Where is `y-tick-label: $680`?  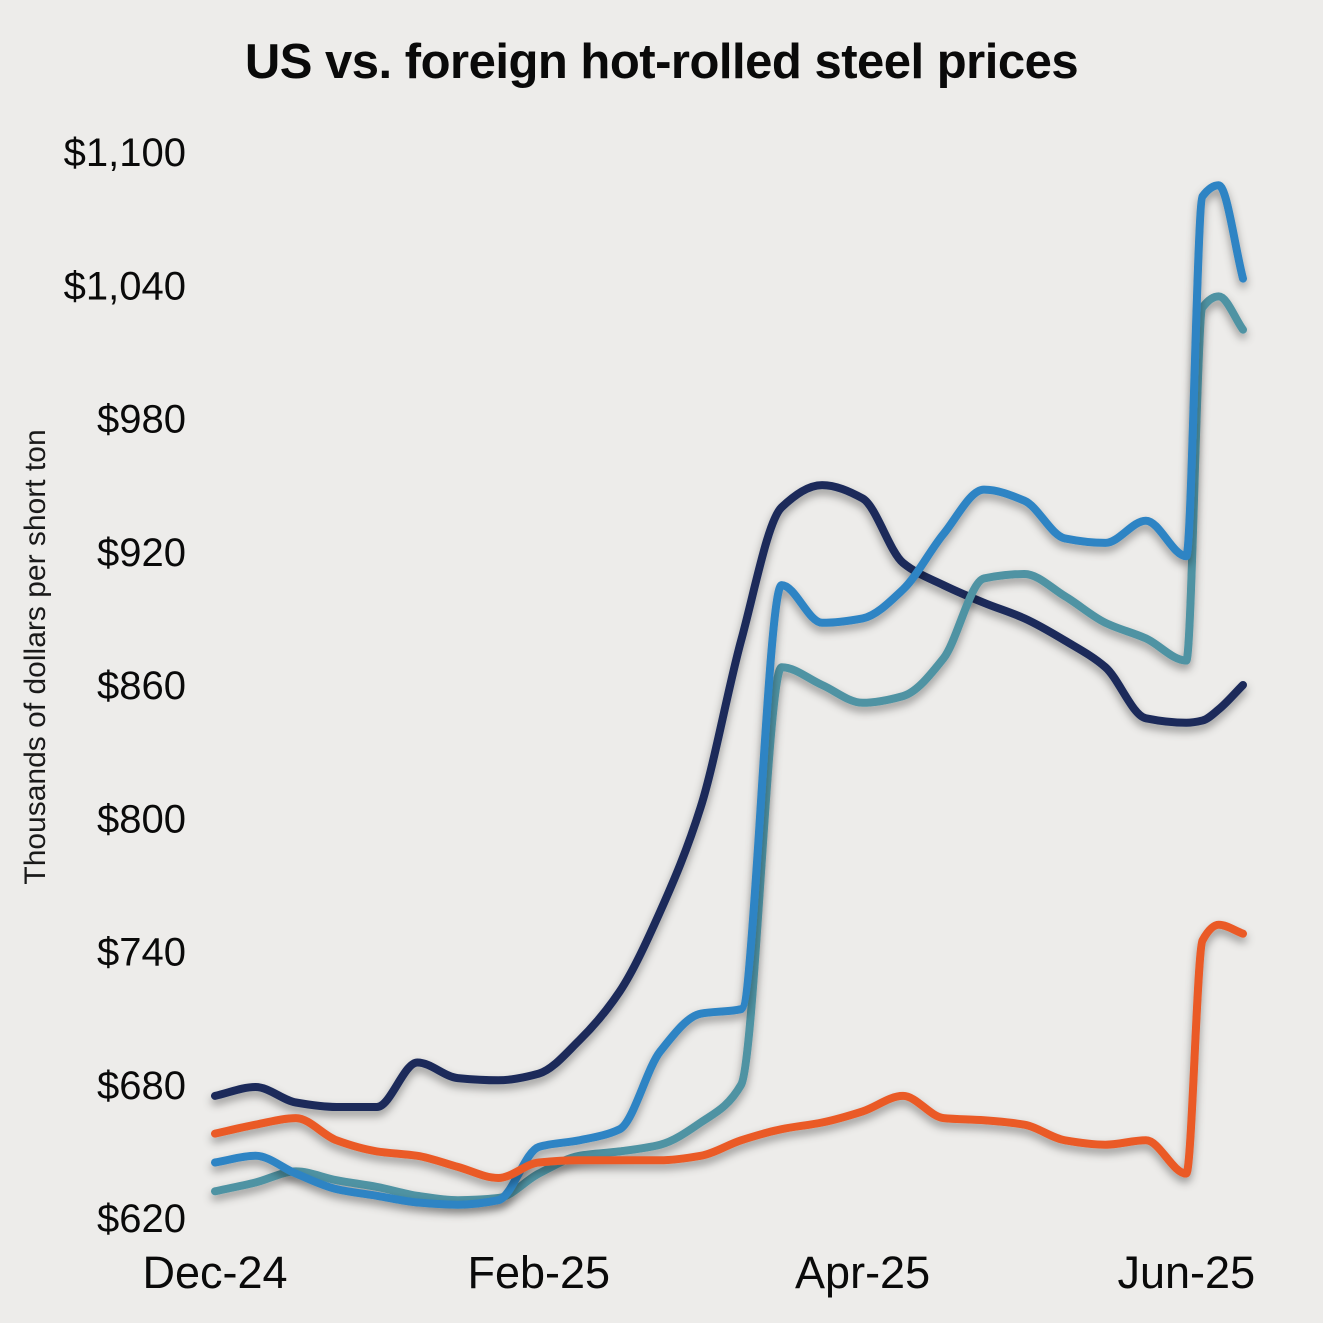 y-tick-label: $680 is located at coordinates (141, 1086).